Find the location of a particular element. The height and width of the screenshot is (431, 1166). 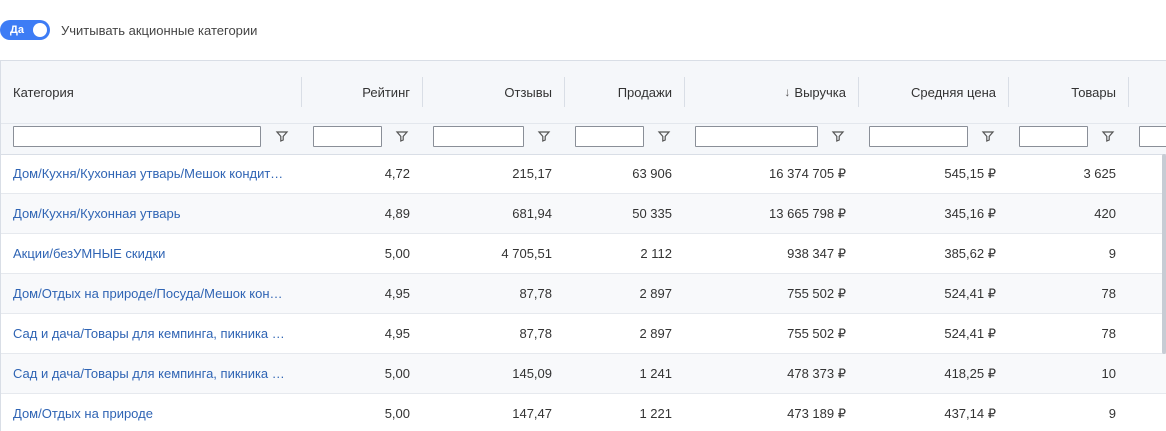

arrow-down-icon: ↓ is located at coordinates (787, 92).